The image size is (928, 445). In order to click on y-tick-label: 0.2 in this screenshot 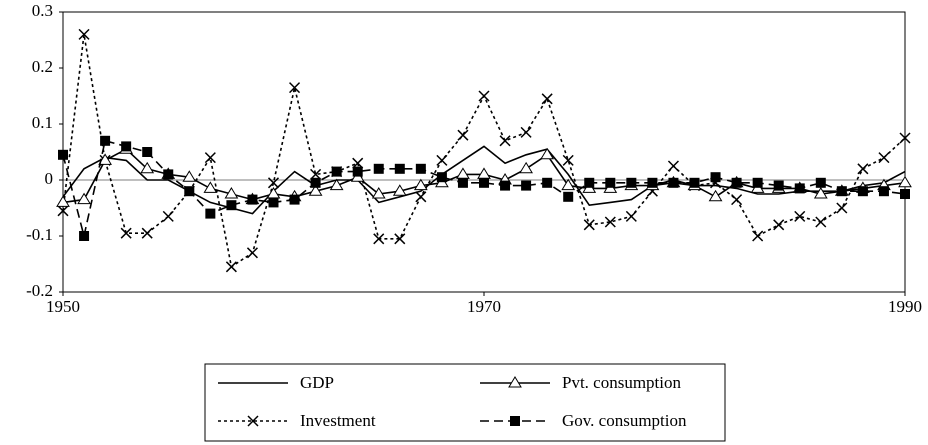, I will do `click(42, 66)`.